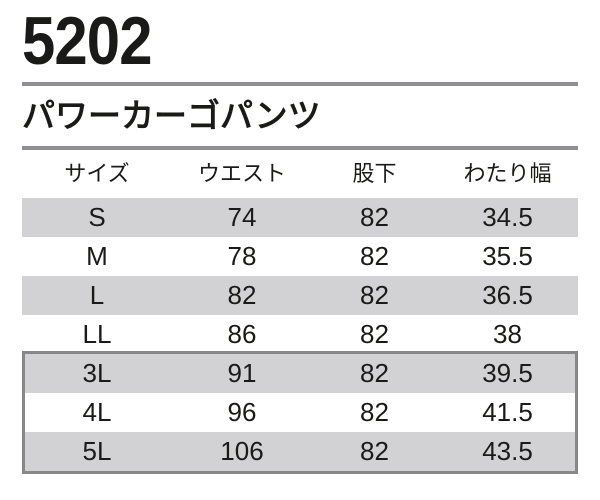 The image size is (600, 500). I want to click on cell-thigh: 36.5, so click(507, 295).